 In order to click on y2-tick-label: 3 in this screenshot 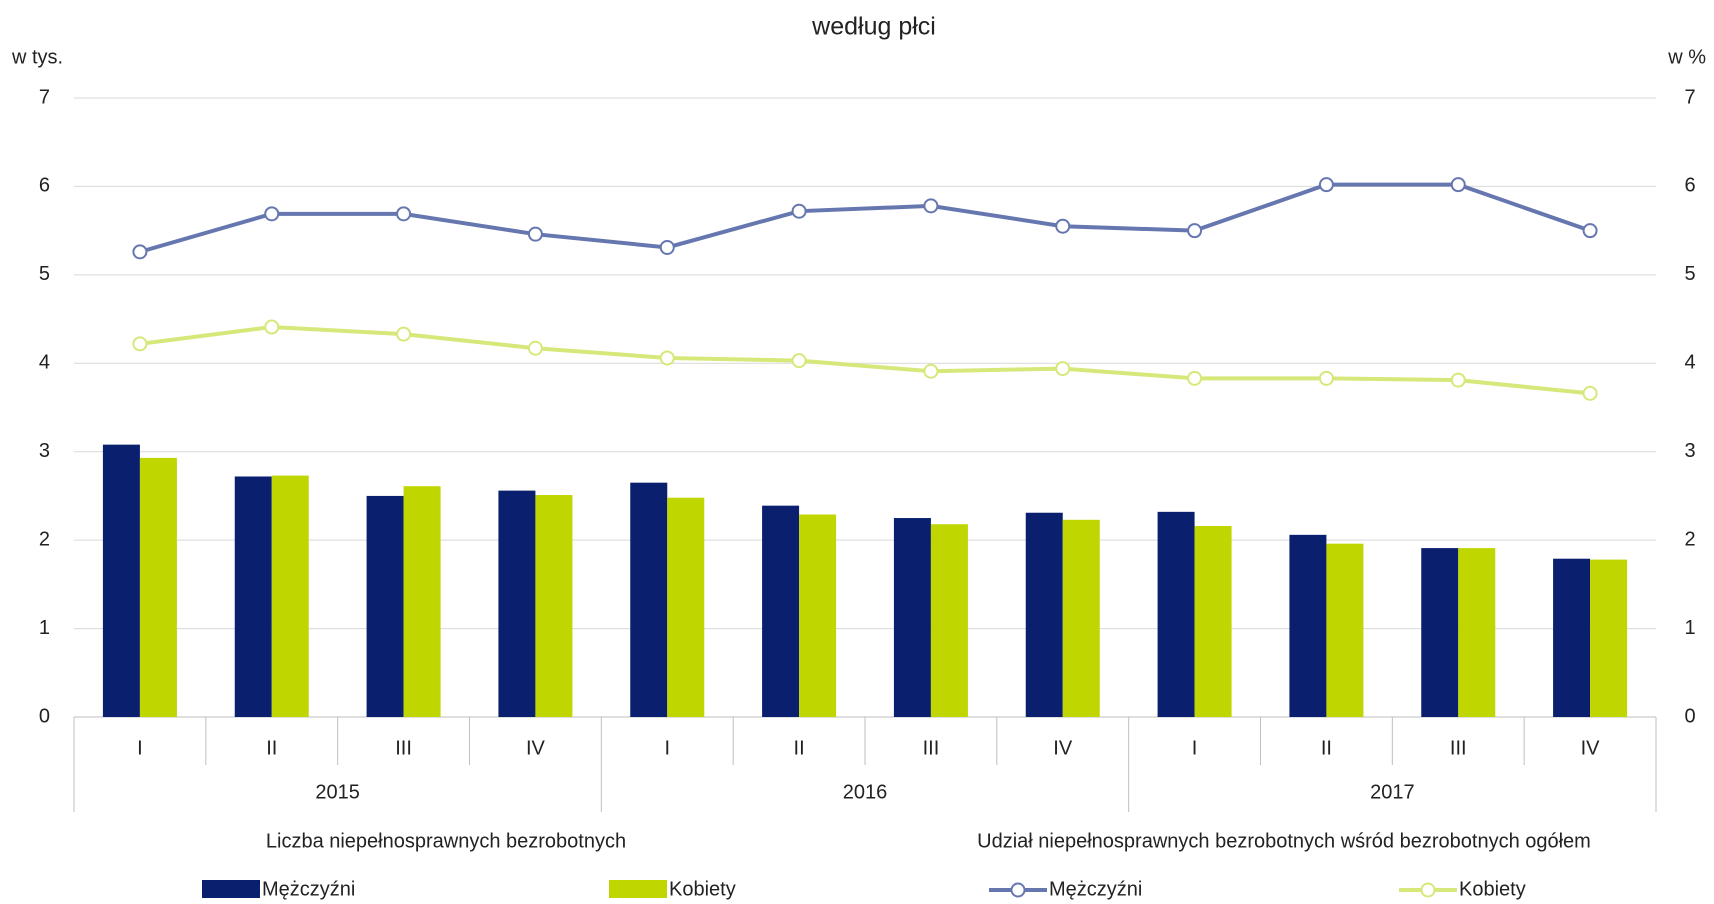, I will do `click(1689, 451)`.